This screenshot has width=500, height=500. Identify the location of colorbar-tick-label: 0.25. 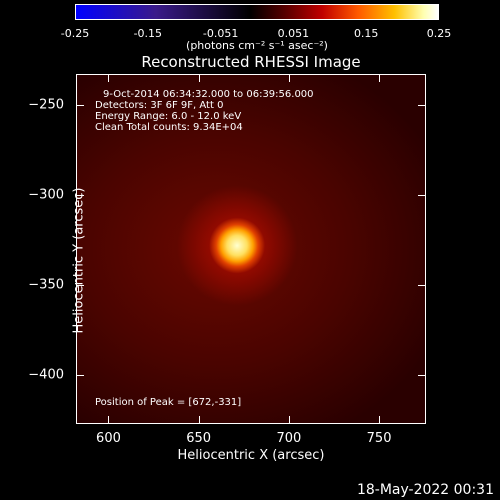
(439, 33).